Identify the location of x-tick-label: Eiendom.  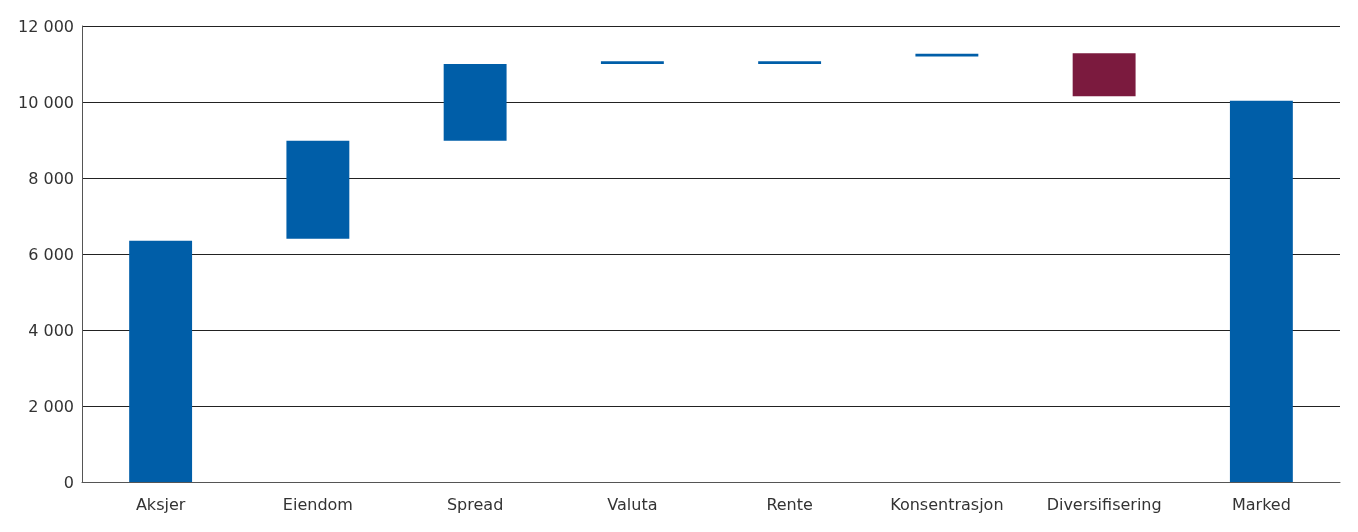
(317, 504).